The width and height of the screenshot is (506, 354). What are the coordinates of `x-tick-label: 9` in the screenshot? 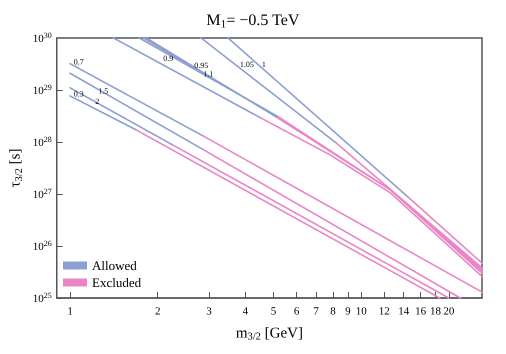 It's located at (348, 312).